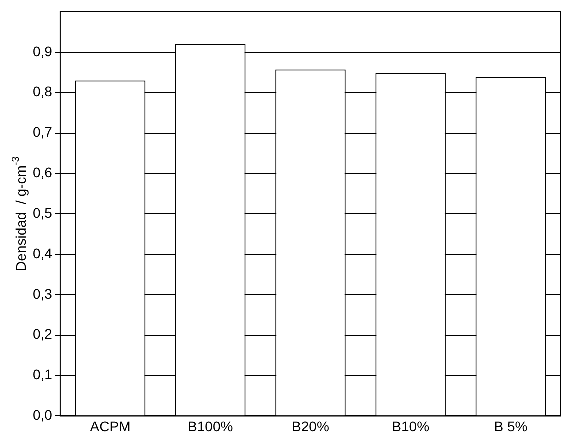  I want to click on y-tick-label: 0,9, so click(42, 51).